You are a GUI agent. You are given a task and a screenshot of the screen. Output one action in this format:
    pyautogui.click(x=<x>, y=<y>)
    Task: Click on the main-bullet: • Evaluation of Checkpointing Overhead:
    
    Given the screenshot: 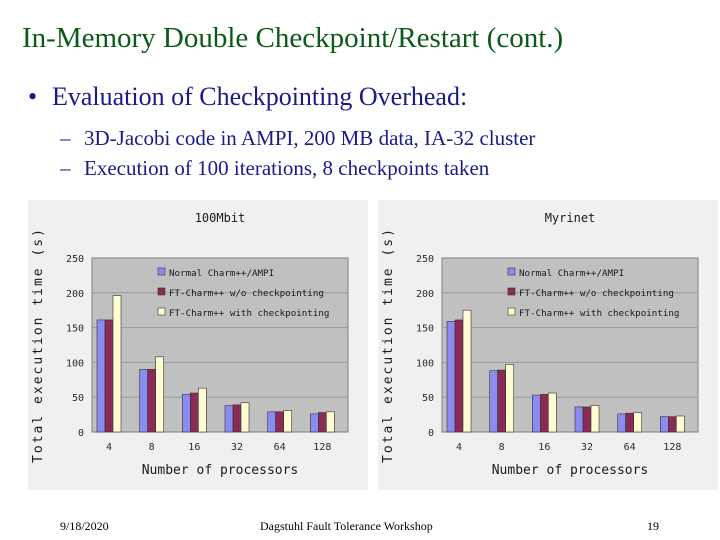 What is the action you would take?
    pyautogui.click(x=247, y=97)
    